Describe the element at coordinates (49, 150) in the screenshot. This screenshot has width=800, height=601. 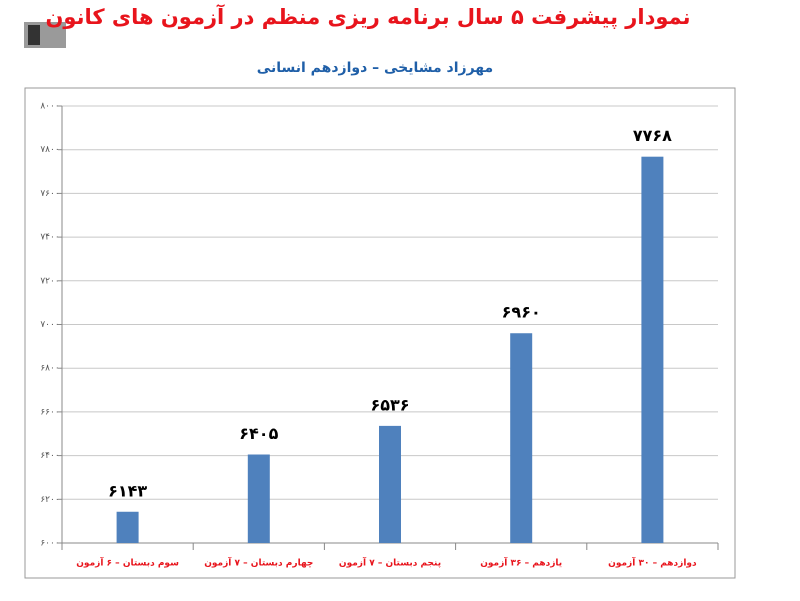
I see `y-tick-label: ۷۸۰۰` at that location.